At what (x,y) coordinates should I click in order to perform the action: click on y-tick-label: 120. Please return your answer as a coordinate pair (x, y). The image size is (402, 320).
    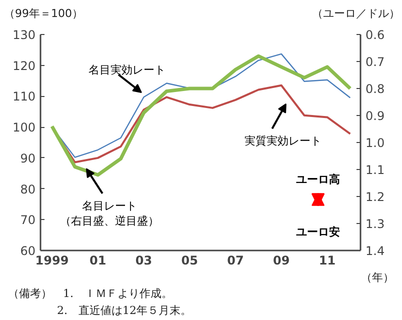
    Looking at the image, I should click on (24, 65).